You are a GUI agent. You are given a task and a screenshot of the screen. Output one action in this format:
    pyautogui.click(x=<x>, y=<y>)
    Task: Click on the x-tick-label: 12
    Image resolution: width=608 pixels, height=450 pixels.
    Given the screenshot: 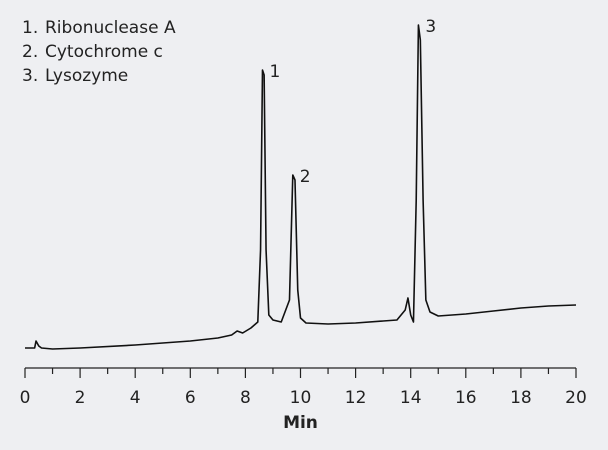 What is the action you would take?
    pyautogui.click(x=356, y=398)
    